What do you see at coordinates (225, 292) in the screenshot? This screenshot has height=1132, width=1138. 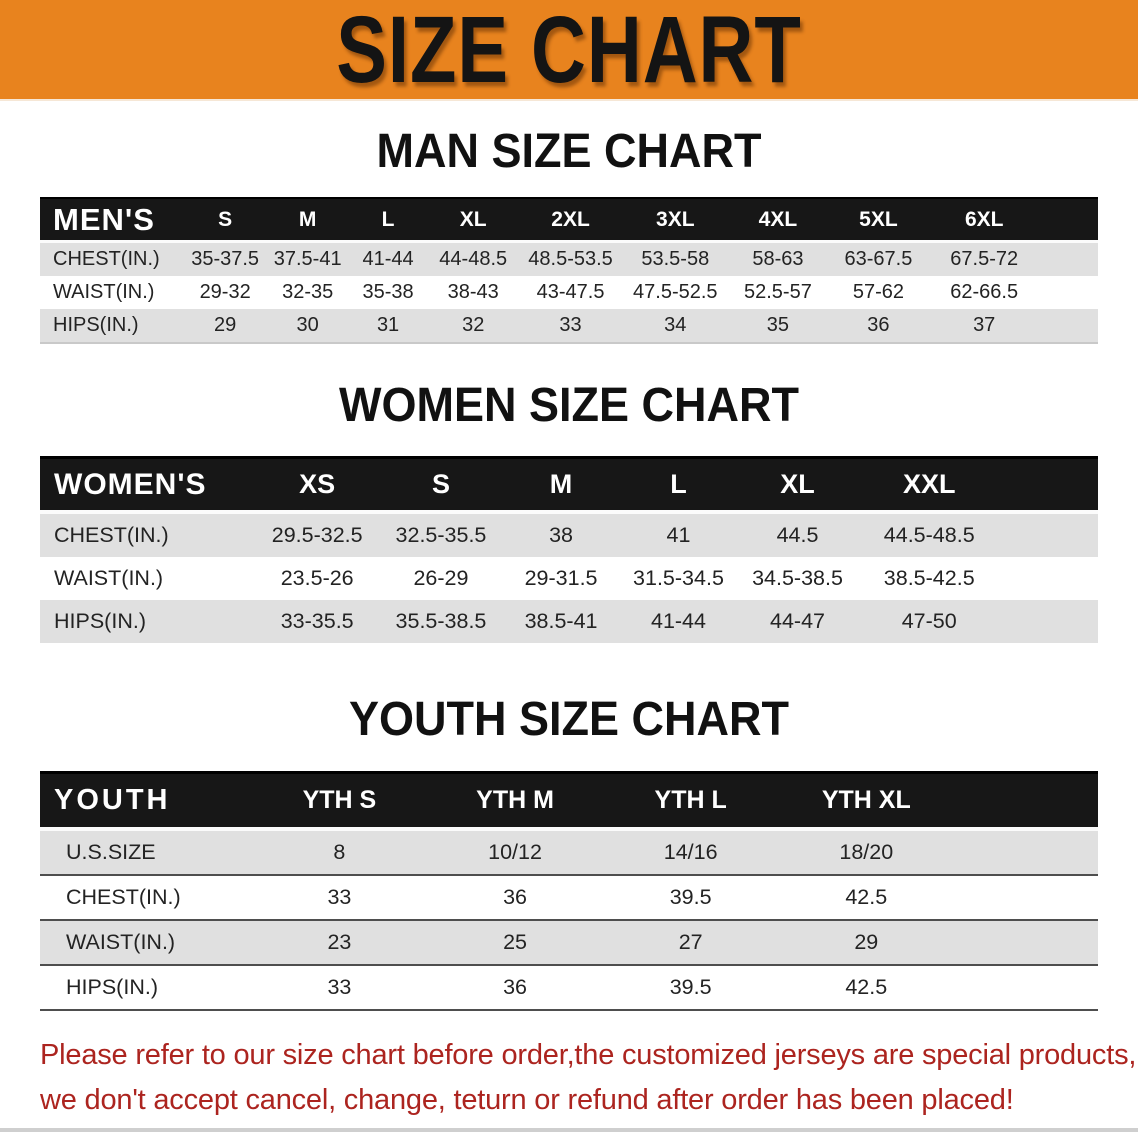 I see `measure-cell: 29-32` at bounding box center [225, 292].